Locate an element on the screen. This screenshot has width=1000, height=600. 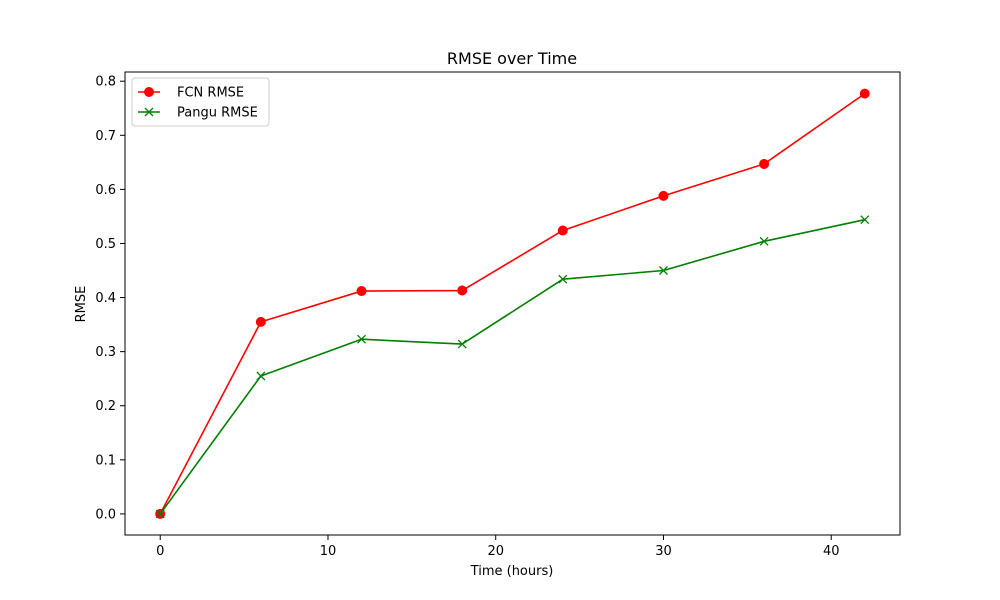
x-axis: 0 10 20 30 40 is located at coordinates (497, 547).